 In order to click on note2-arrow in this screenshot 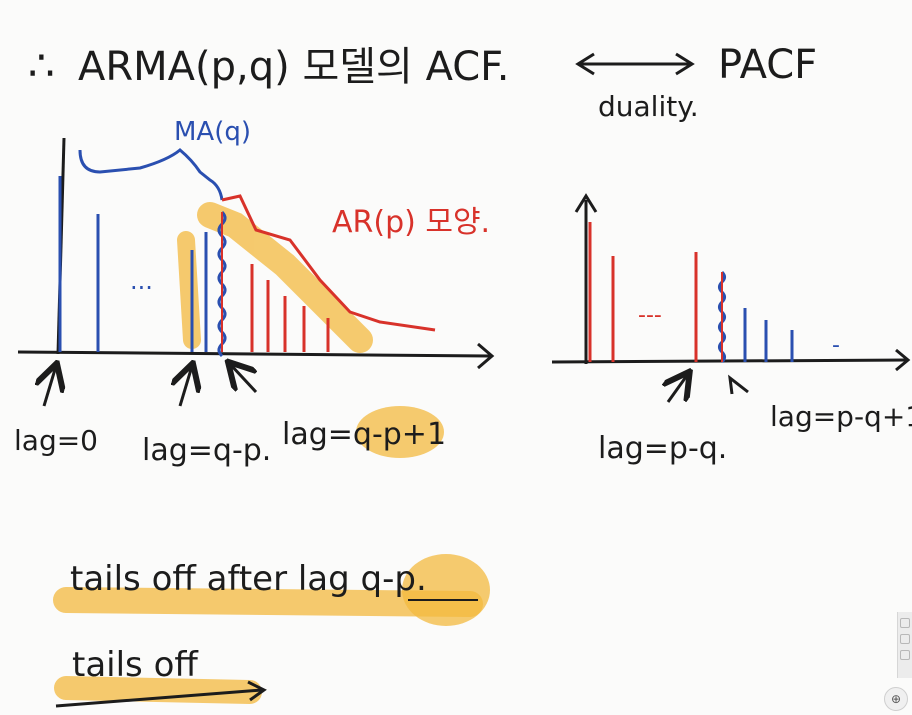, I will do `click(159, 698)`.